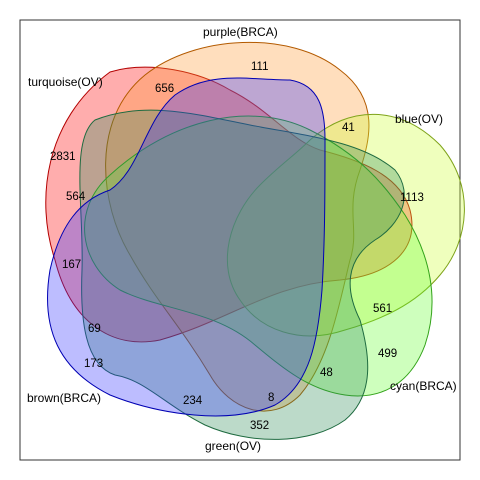 Image resolution: width=480 pixels, height=480 pixels. I want to click on region-count-green-only: 352, so click(259, 426).